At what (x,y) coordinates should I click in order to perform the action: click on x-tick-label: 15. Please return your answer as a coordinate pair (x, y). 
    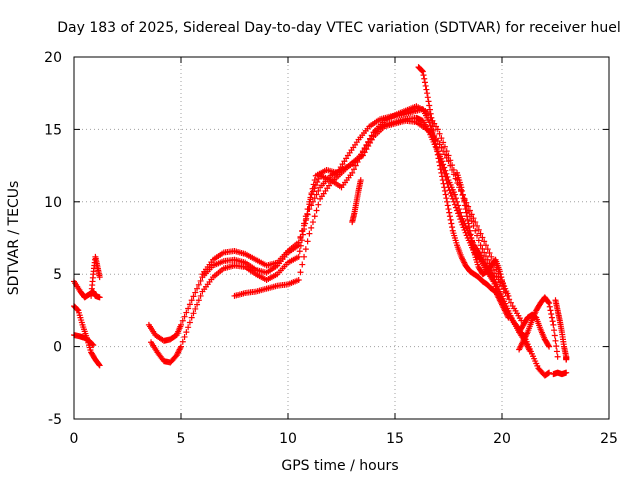
    Looking at the image, I should click on (395, 439).